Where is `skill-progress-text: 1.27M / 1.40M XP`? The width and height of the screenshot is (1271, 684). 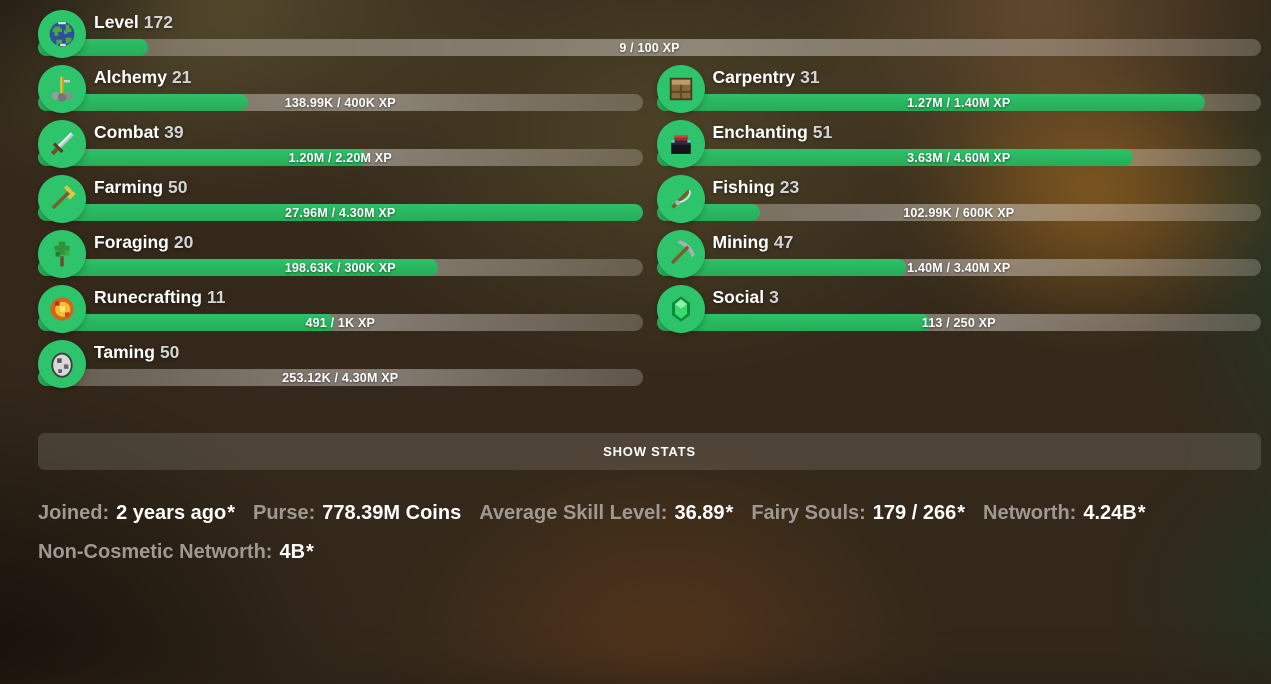
skill-progress-text: 1.27M / 1.40M XP is located at coordinates (959, 102).